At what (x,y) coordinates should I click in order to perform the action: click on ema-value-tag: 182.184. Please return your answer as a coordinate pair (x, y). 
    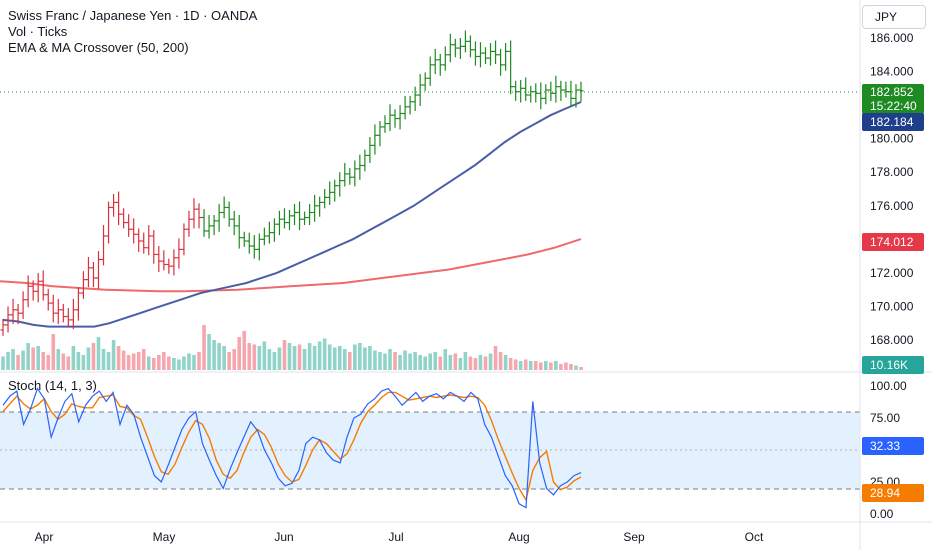
    Looking at the image, I should click on (893, 122).